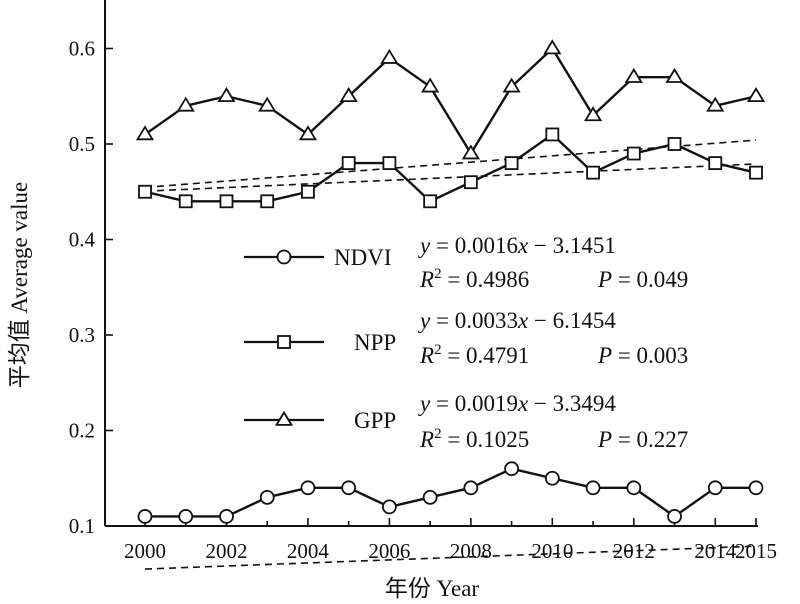 This screenshot has height=604, width=800. I want to click on x-tick-label: 2004, so click(308, 551).